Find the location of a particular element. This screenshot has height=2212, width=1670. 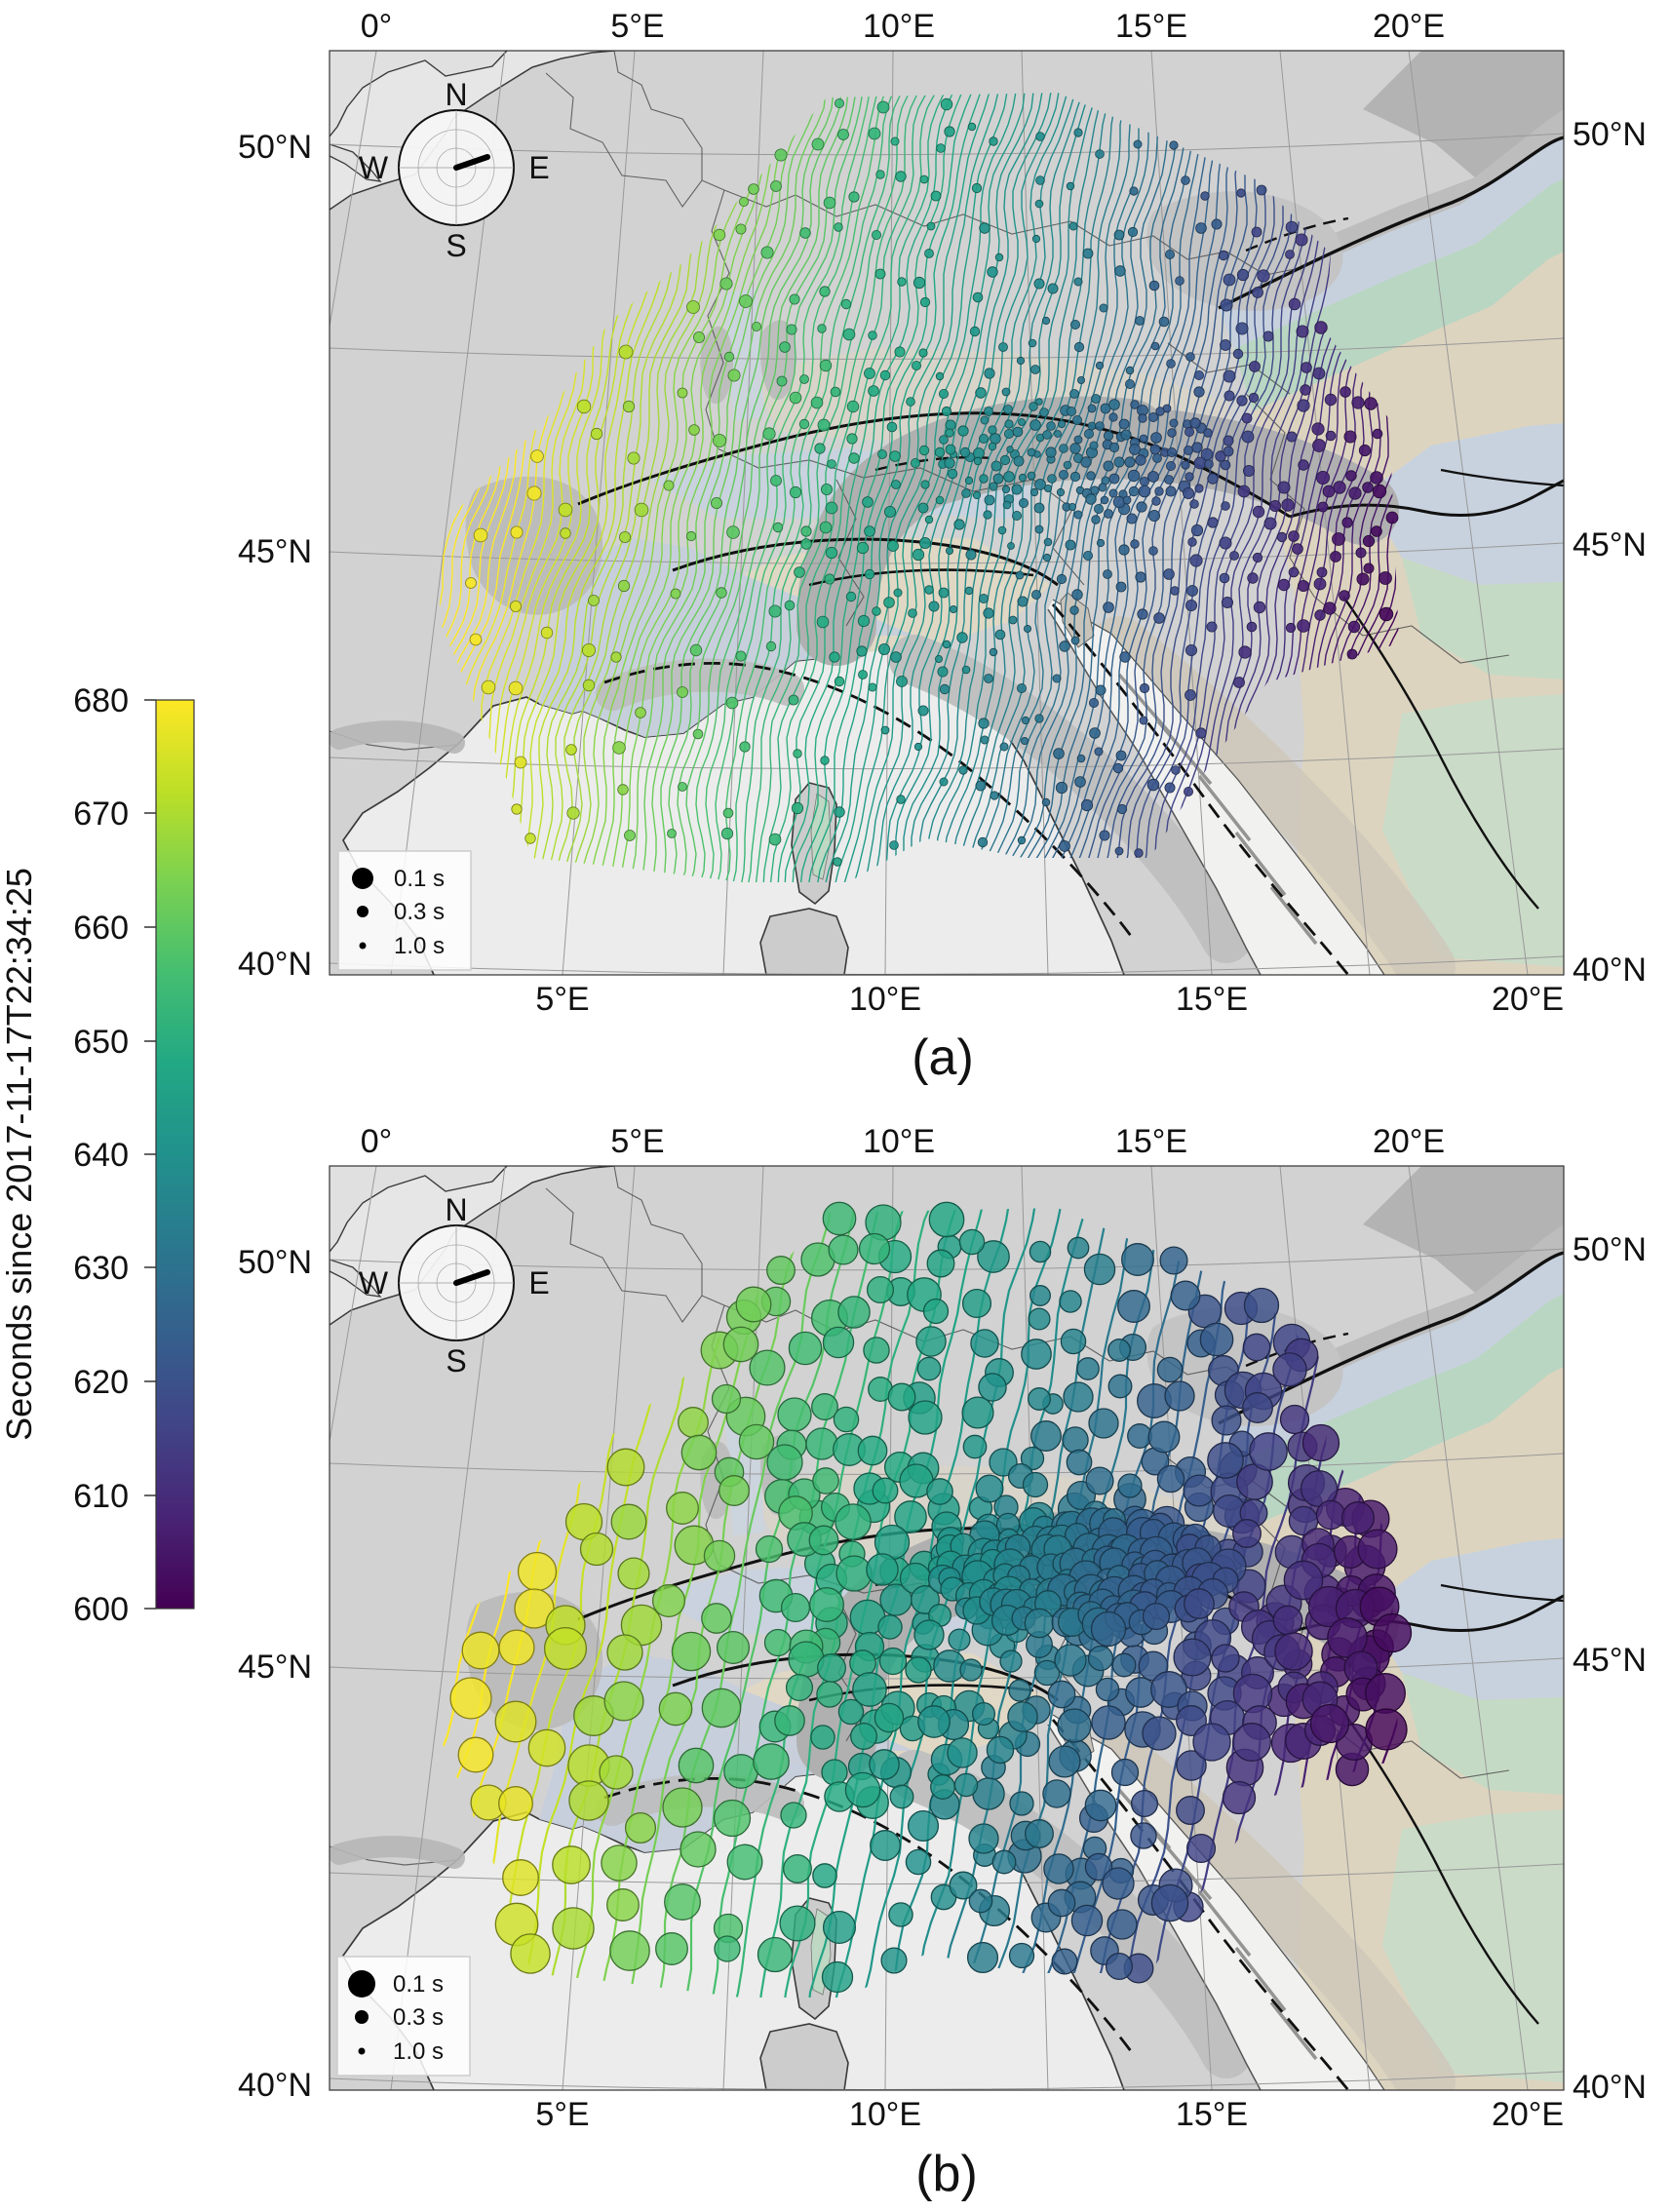

svg-text: 680 is located at coordinates (101, 700).